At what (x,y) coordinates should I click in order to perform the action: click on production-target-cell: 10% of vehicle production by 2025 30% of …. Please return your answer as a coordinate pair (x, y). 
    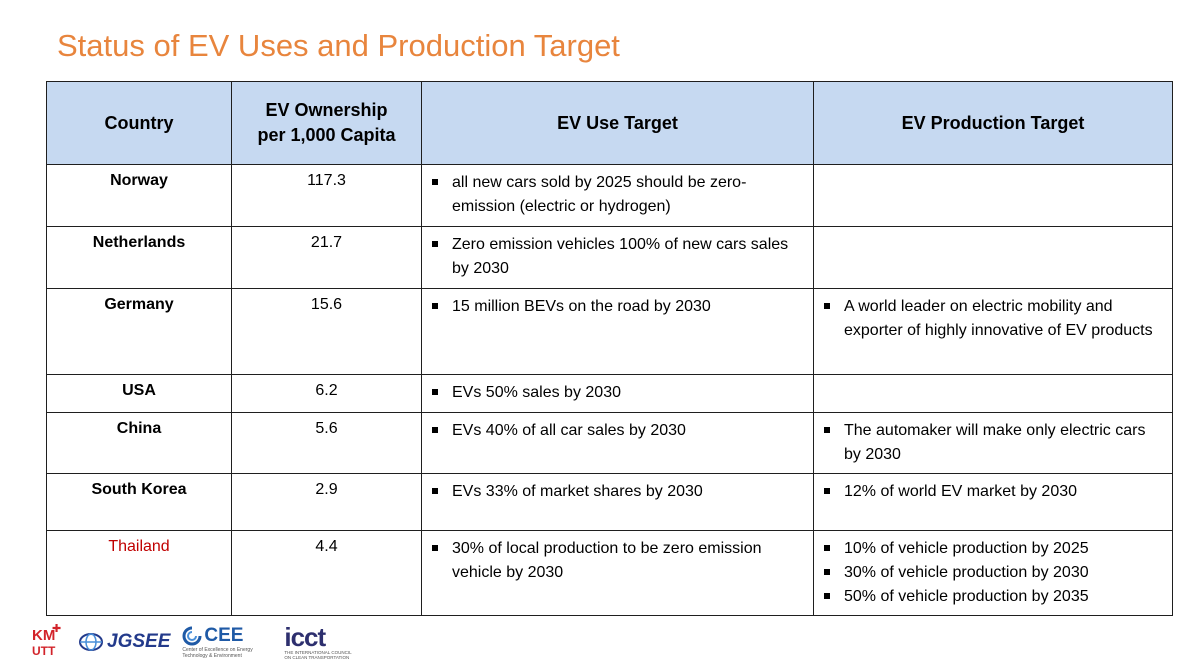
    Looking at the image, I should click on (993, 573).